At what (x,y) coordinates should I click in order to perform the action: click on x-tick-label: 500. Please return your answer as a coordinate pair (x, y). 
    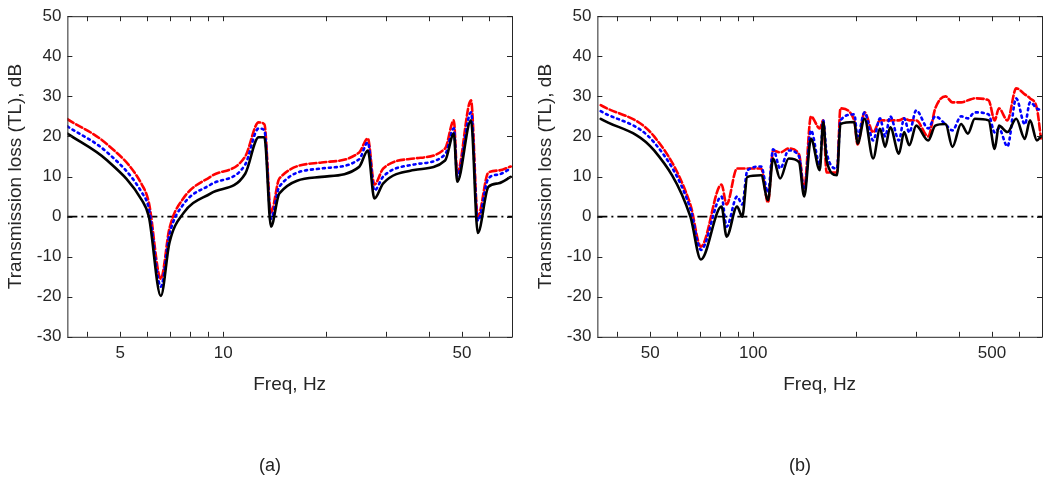
    Looking at the image, I should click on (992, 352).